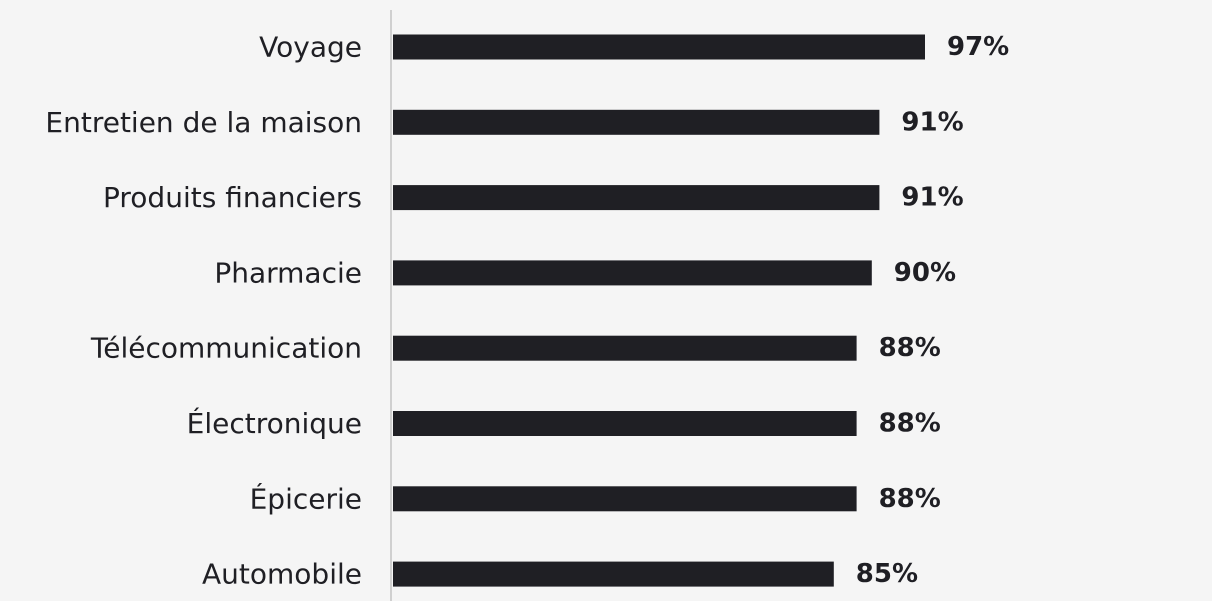 The height and width of the screenshot is (601, 1212). Describe the element at coordinates (910, 348) in the screenshot. I see `value-label-telecommunication: 88%` at that location.